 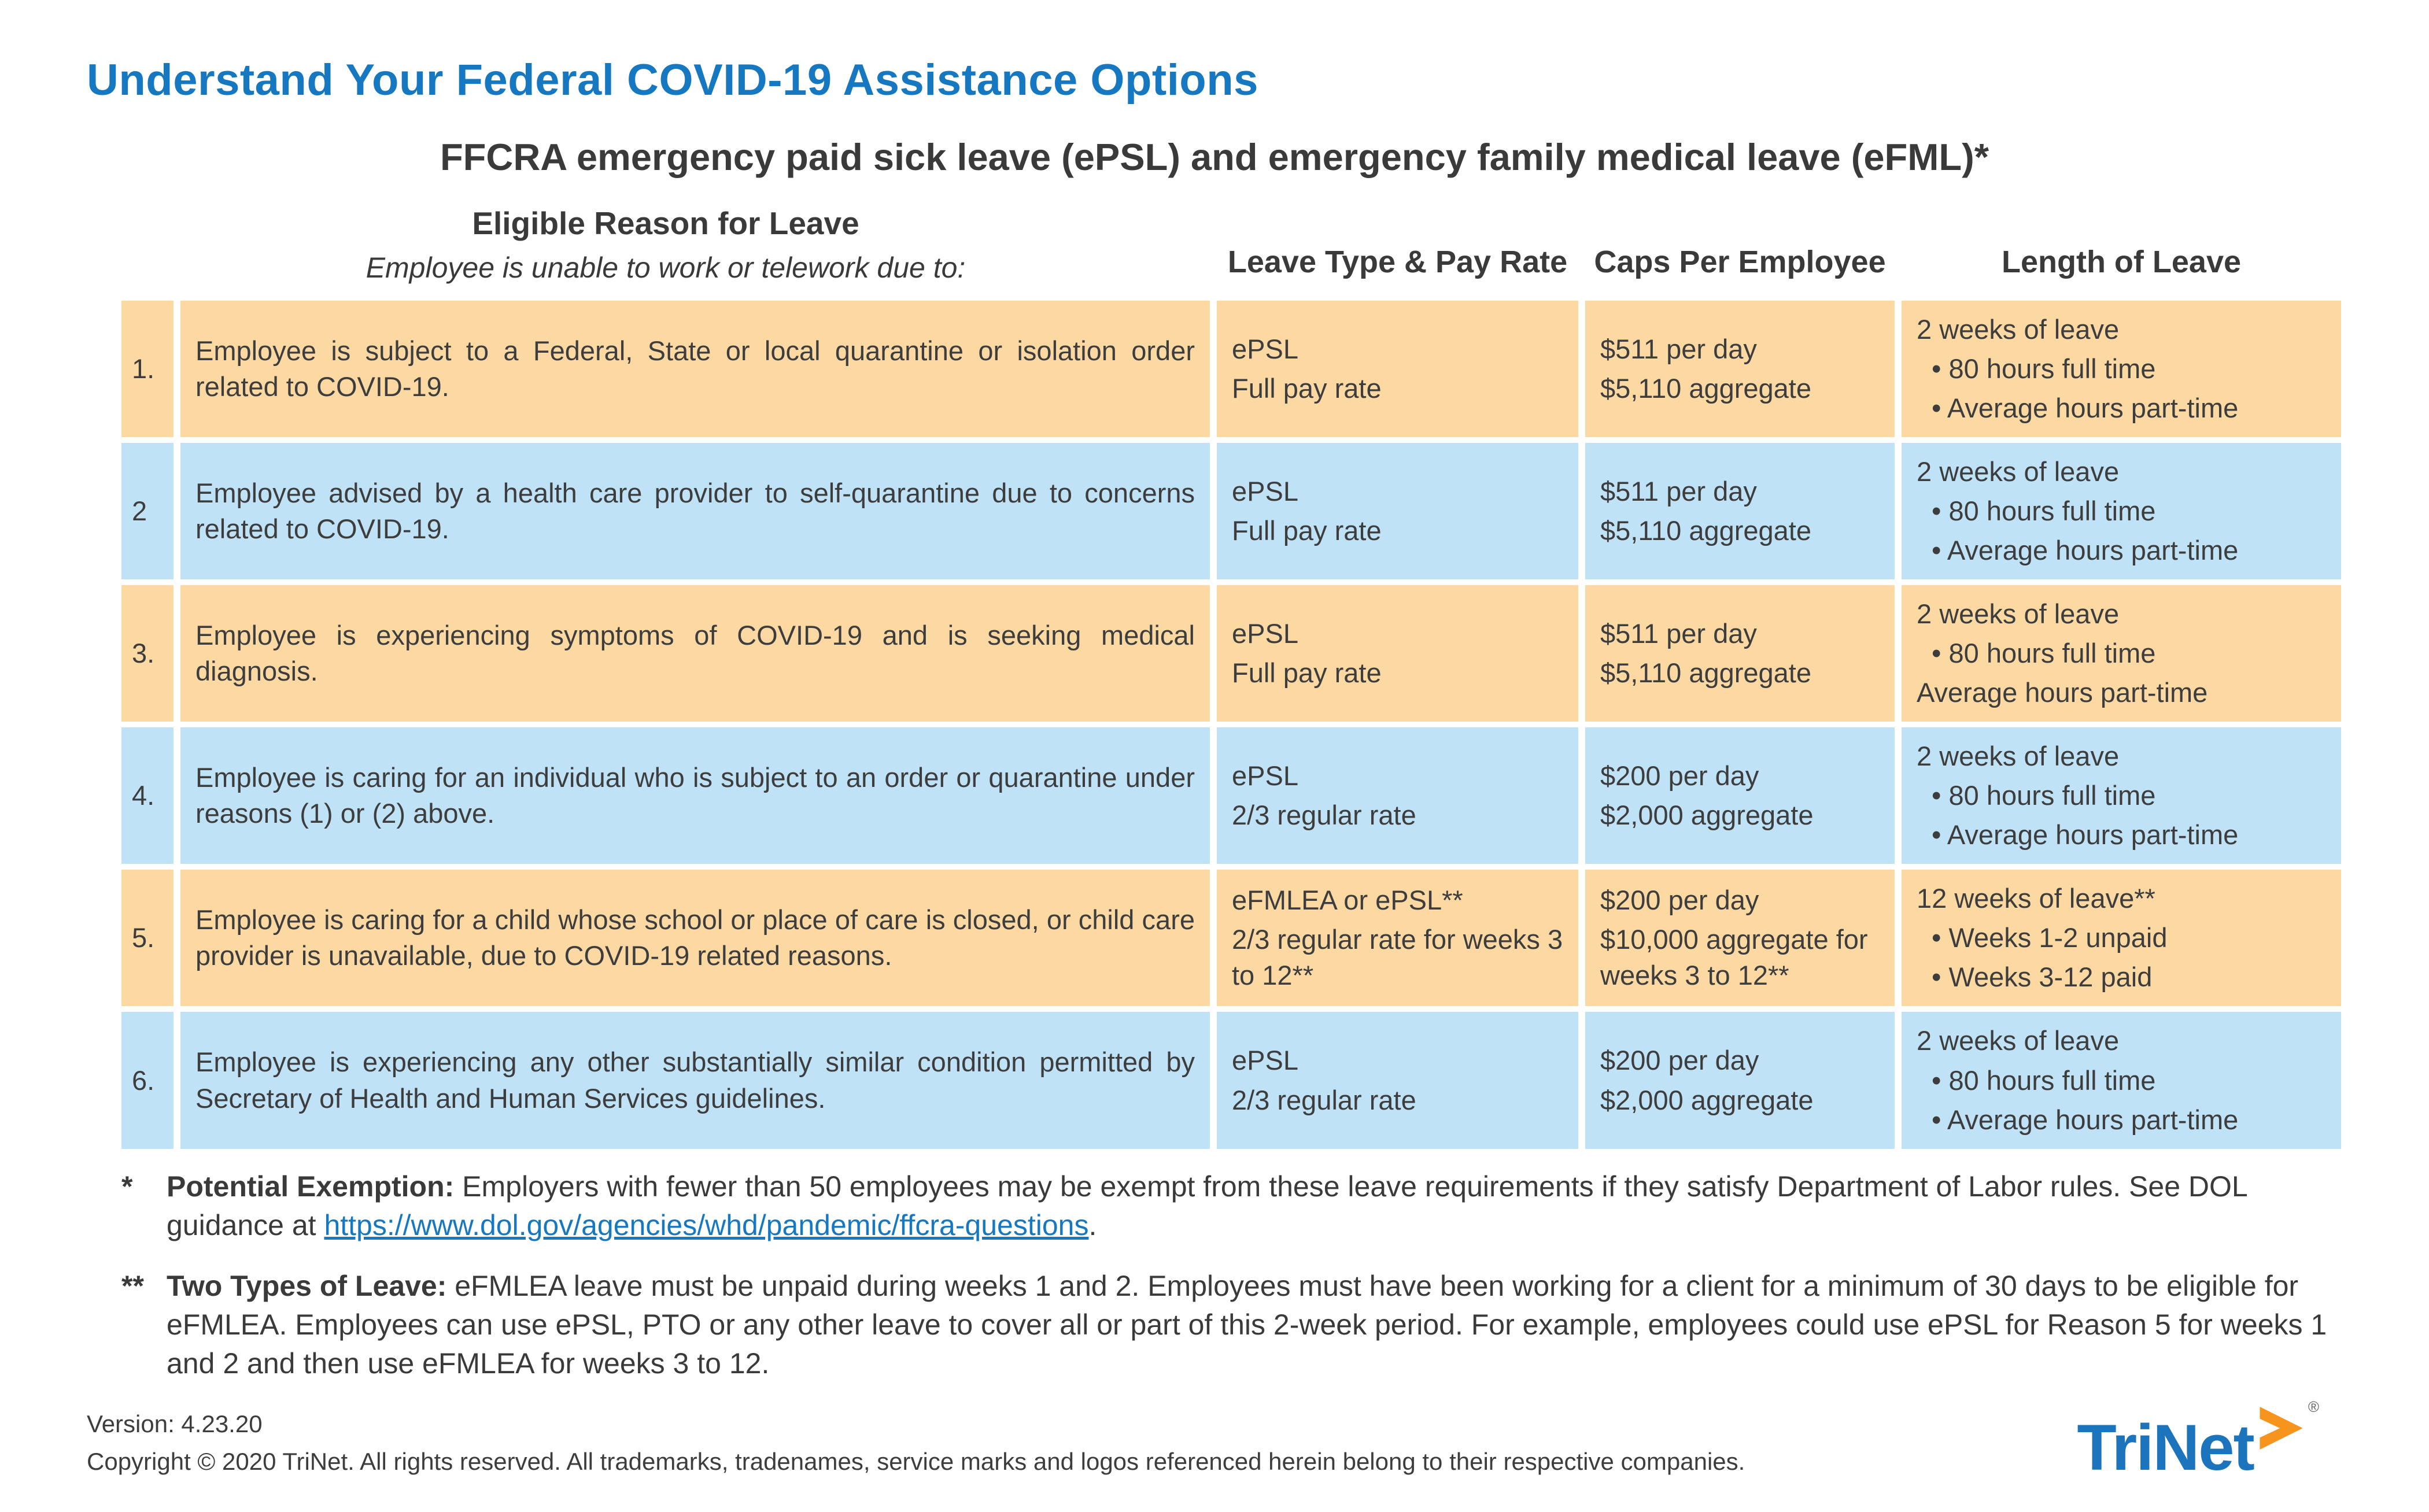 What do you see at coordinates (147, 511) in the screenshot?
I see `row-number: 2` at bounding box center [147, 511].